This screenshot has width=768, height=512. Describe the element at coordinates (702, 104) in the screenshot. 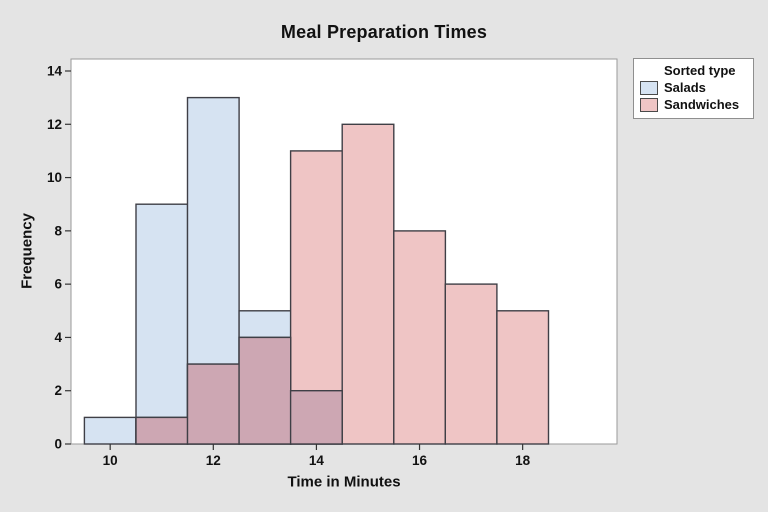

I see `legend-label-sandwiches: Sandwiches` at that location.